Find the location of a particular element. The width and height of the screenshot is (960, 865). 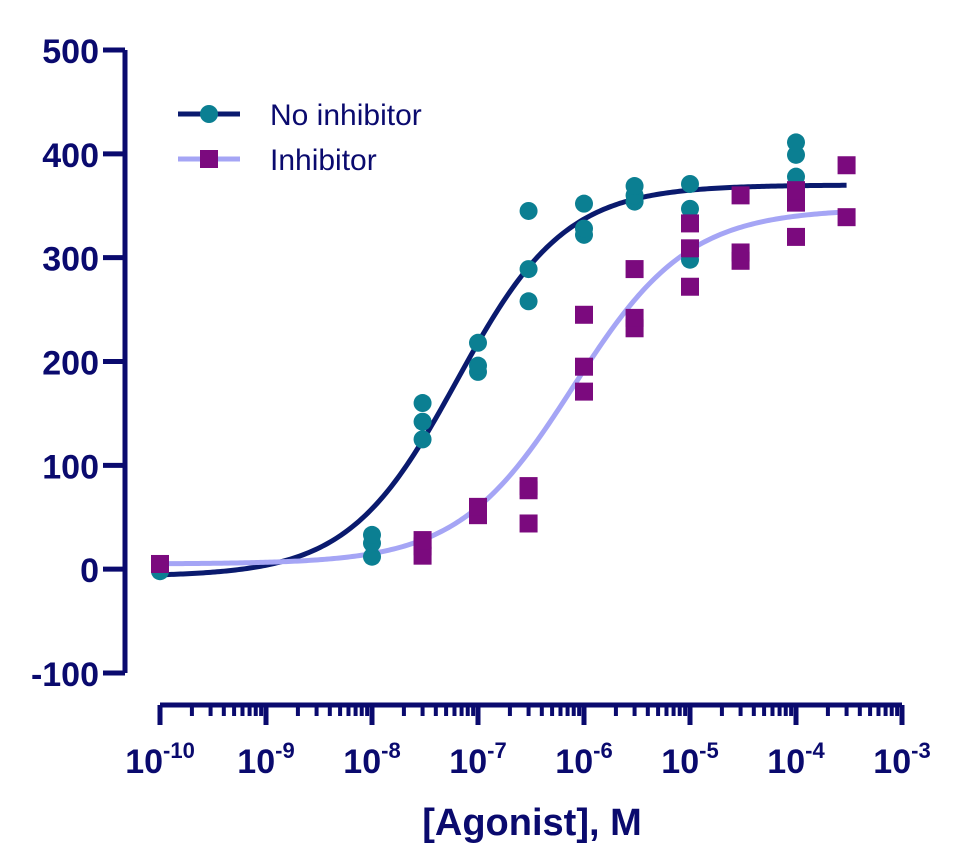

x-tick-label: 10⁻⁴ is located at coordinates (796, 759).